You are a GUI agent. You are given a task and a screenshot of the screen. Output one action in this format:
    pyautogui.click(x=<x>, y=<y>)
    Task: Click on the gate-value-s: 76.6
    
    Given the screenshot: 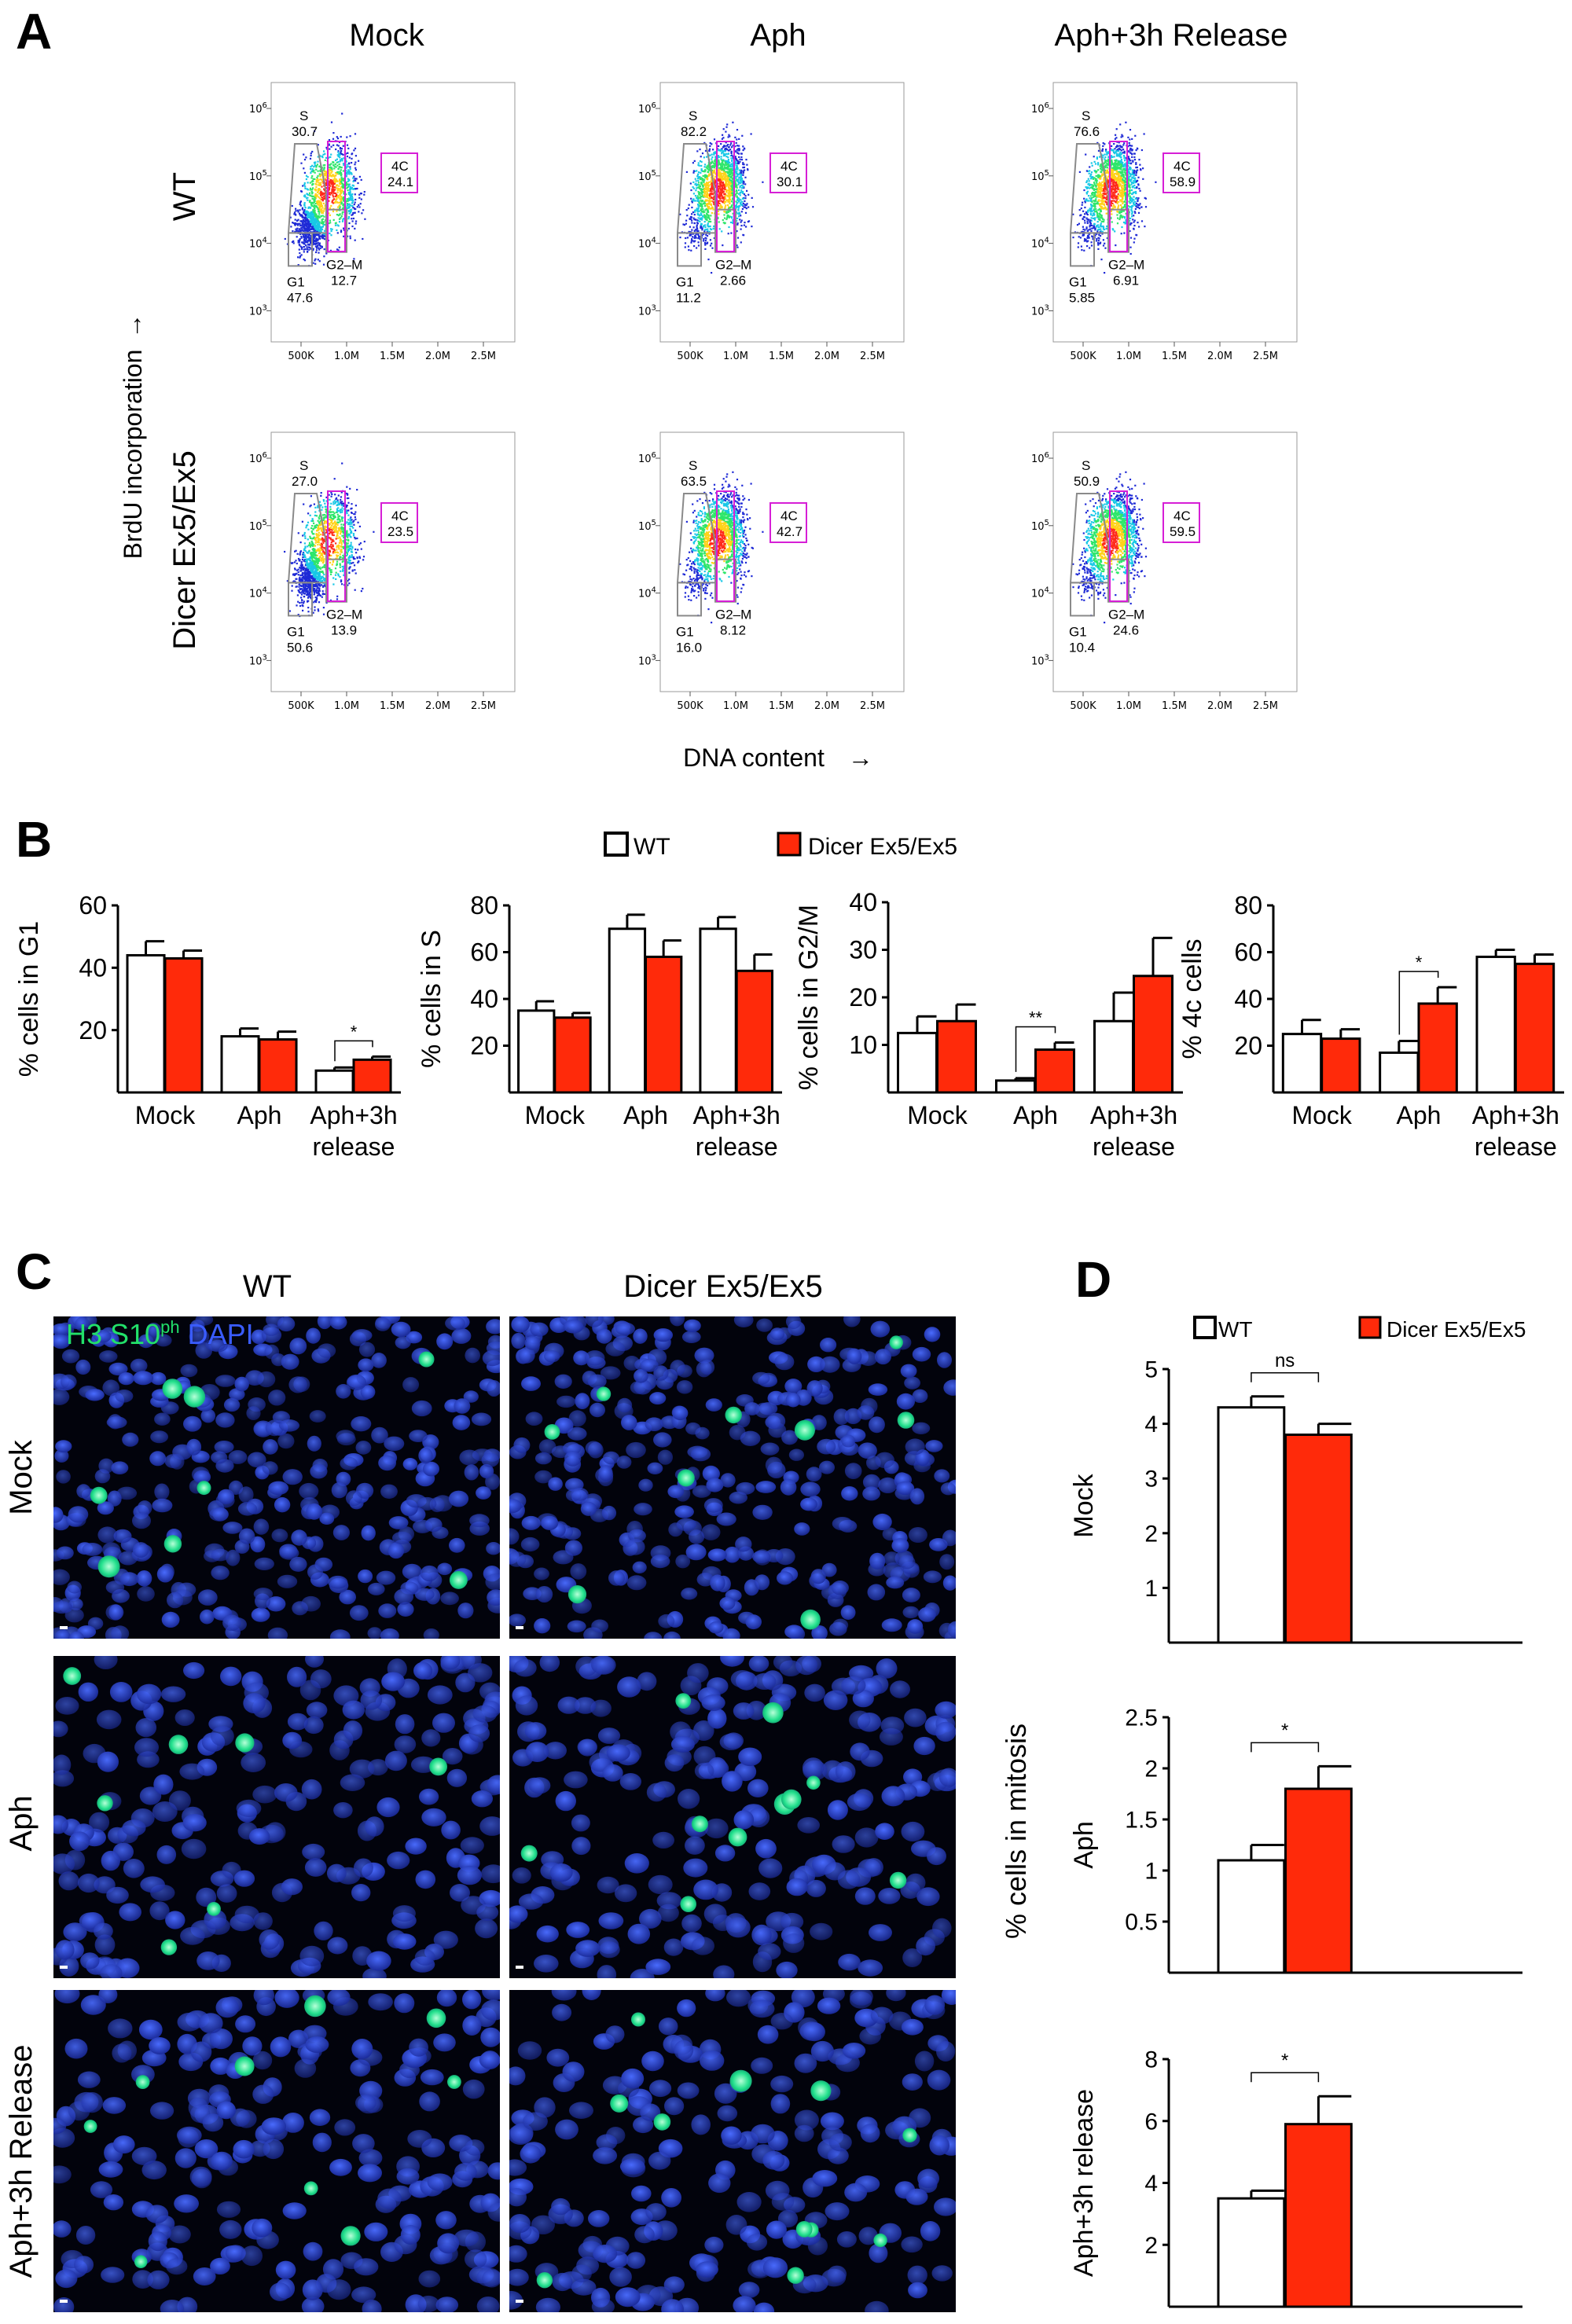 What is the action you would take?
    pyautogui.click(x=1087, y=131)
    